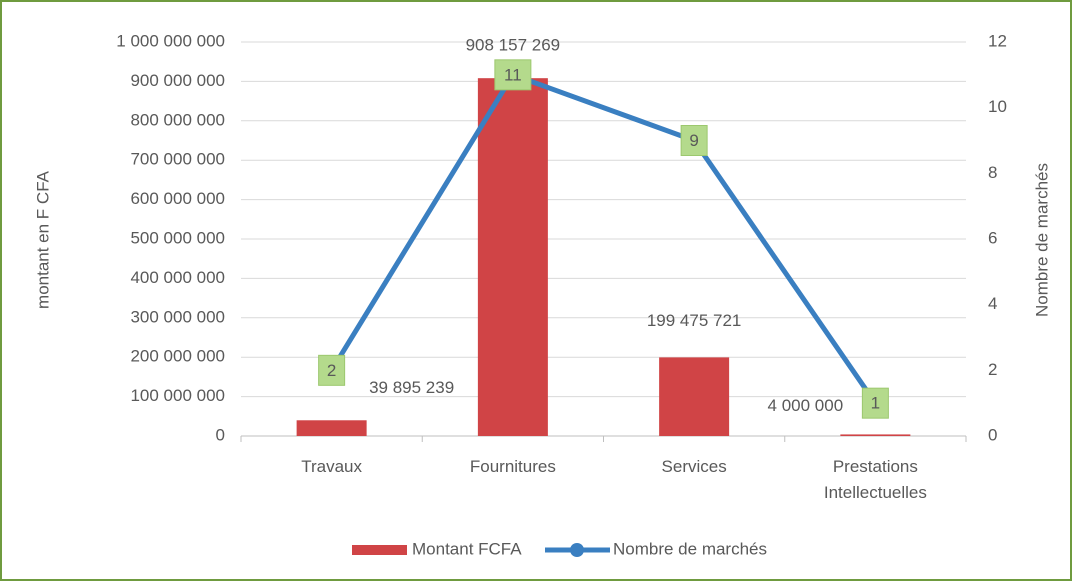 The image size is (1072, 581). Describe the element at coordinates (997, 40) in the screenshot. I see `y2-tick-label: 12` at that location.